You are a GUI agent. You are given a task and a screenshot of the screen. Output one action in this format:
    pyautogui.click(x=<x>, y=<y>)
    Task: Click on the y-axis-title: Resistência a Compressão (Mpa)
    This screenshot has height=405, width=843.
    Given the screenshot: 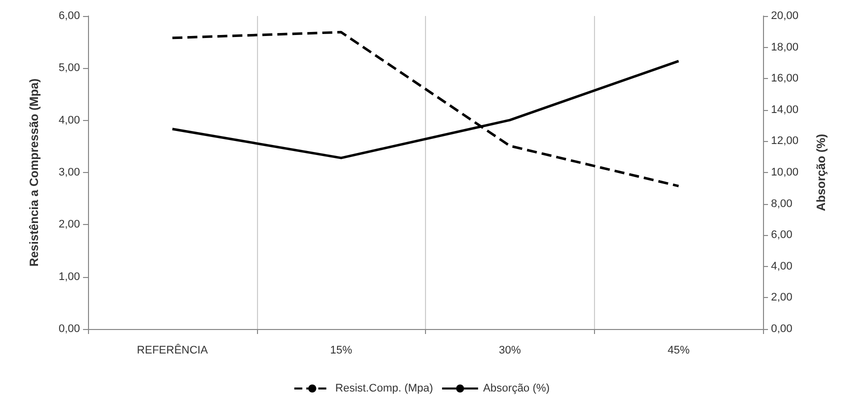 What is the action you would take?
    pyautogui.click(x=34, y=172)
    